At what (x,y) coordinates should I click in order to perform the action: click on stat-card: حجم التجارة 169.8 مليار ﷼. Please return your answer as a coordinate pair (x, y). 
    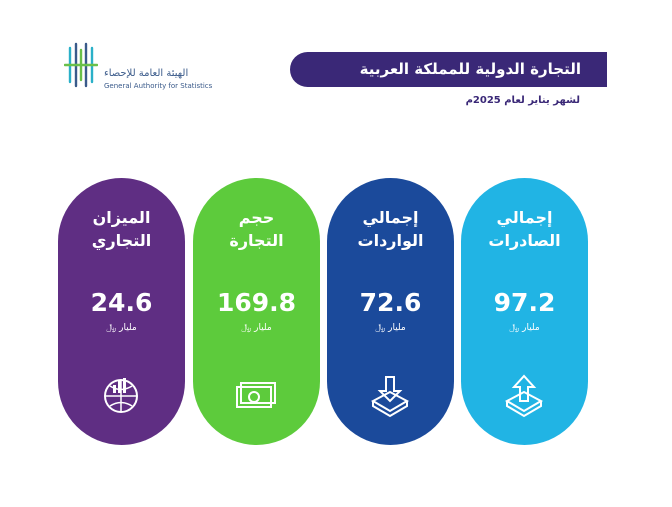
    Looking at the image, I should click on (256, 311).